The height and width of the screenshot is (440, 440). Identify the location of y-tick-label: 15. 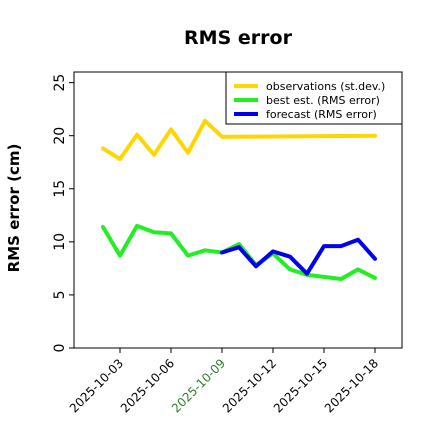
(60, 189).